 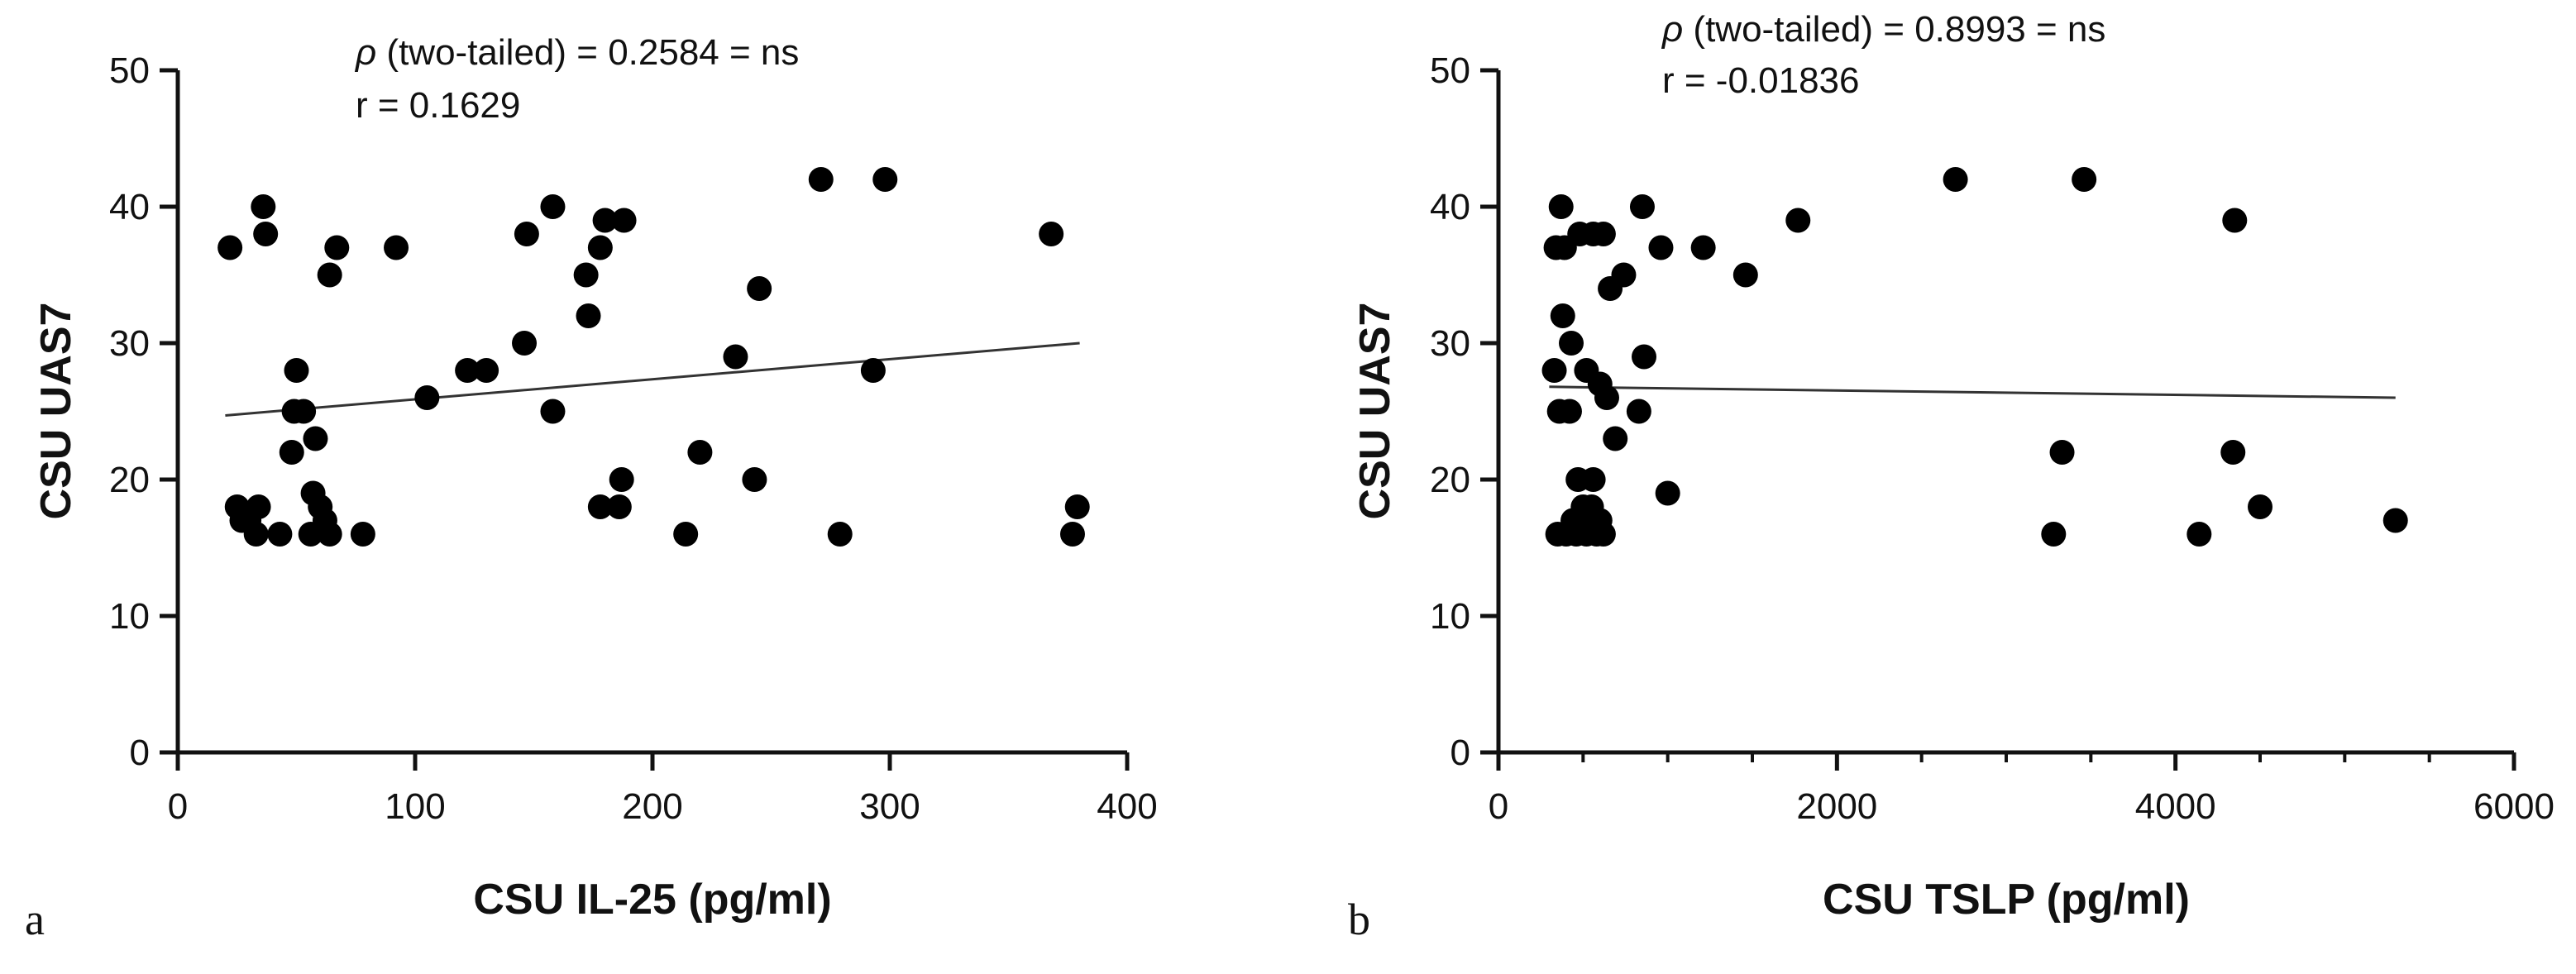 What do you see at coordinates (652, 900) in the screenshot?
I see `panel-a-x-axis-title: CSU IL-25 (pg/ml)` at bounding box center [652, 900].